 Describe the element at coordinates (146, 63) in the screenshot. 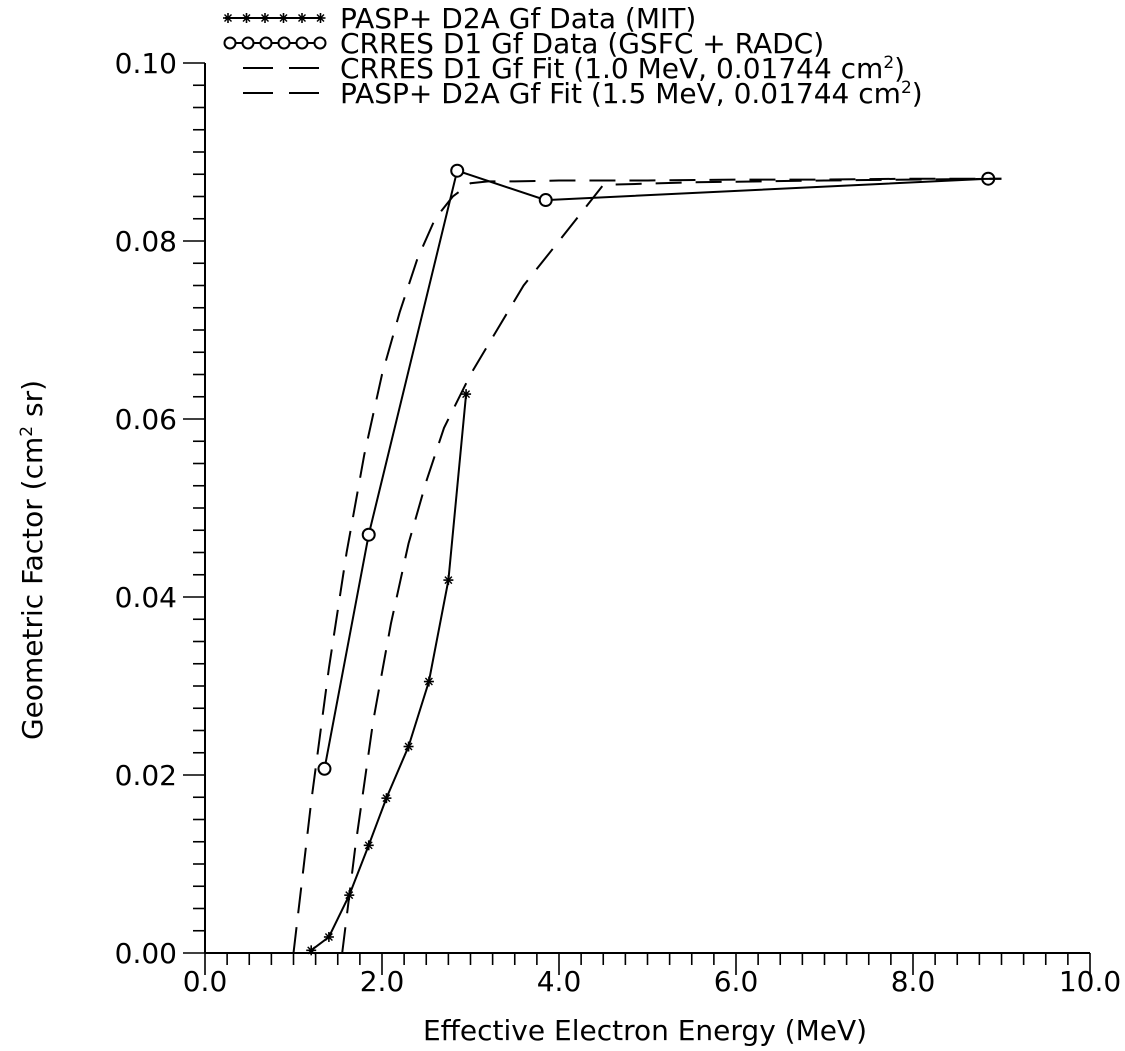

I see `y-tick-label: 0.10` at that location.